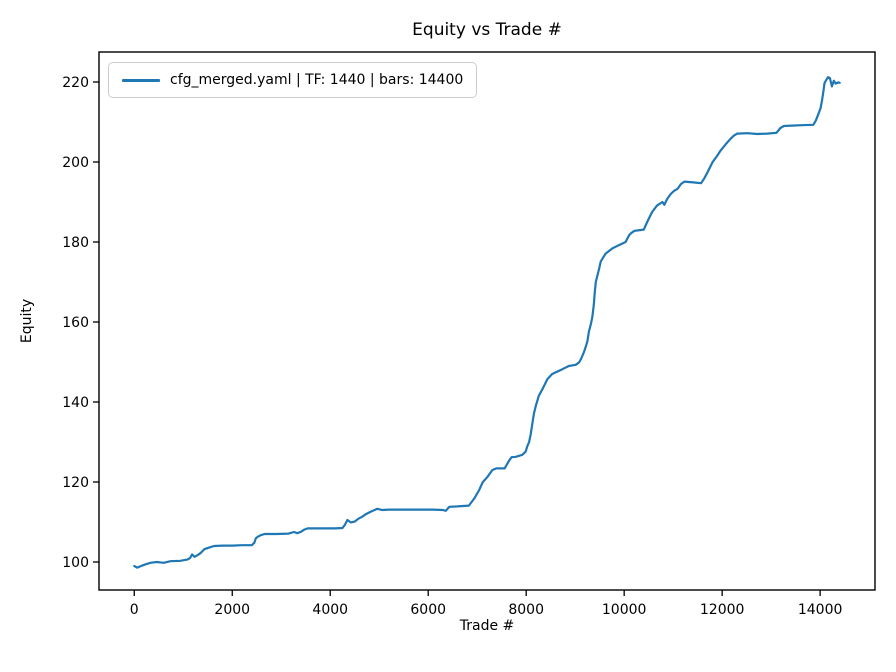  Describe the element at coordinates (134, 610) in the screenshot. I see `x-tick-label: 0` at that location.